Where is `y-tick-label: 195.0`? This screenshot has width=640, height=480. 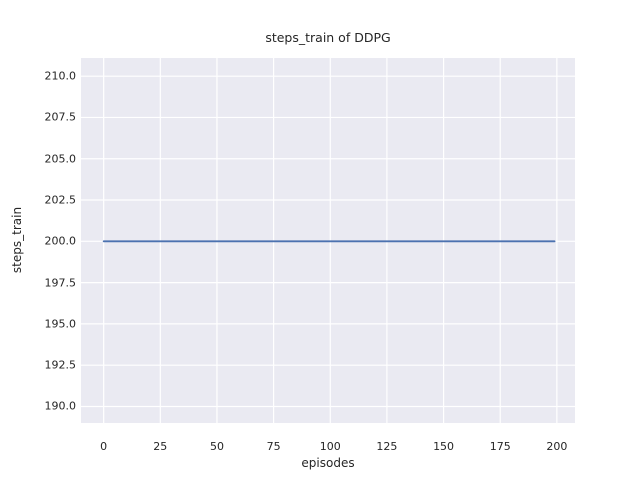 y-tick-label: 195.0 is located at coordinates (60, 324).